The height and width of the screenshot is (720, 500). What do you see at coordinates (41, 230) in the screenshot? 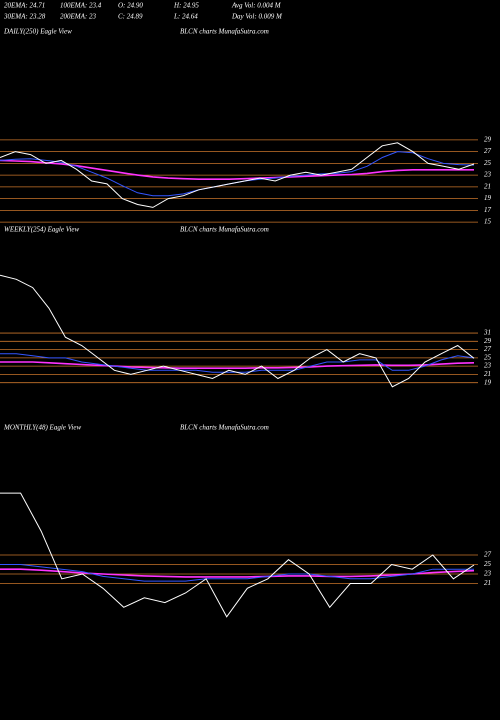
I see `panel-title: WEEKLY(254) Eagle View` at bounding box center [41, 230].